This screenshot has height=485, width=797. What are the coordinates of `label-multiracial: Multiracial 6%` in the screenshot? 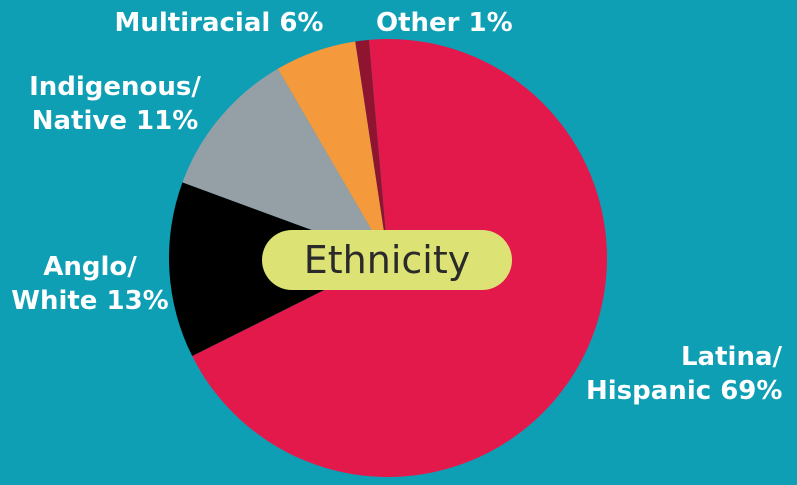 It's located at (219, 23).